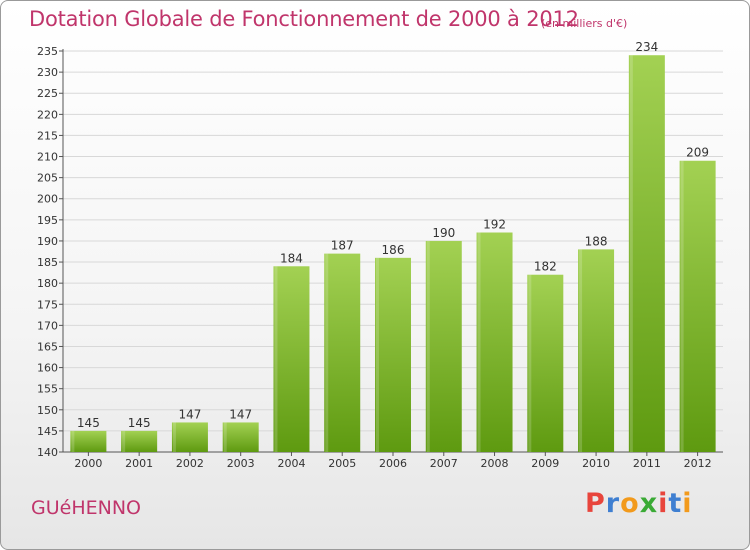 This screenshot has height=550, width=750. I want to click on y-tick-label: 180, so click(47, 283).